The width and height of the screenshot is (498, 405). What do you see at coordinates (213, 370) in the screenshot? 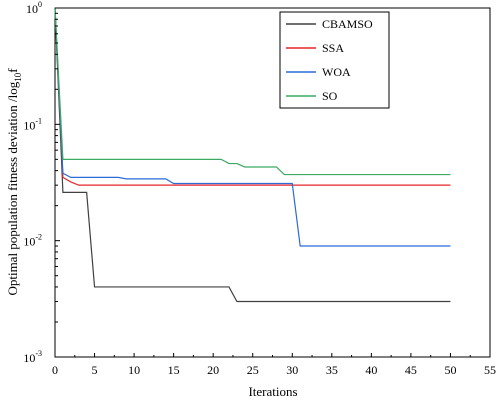
I see `x-tick-label: 20` at bounding box center [213, 370].